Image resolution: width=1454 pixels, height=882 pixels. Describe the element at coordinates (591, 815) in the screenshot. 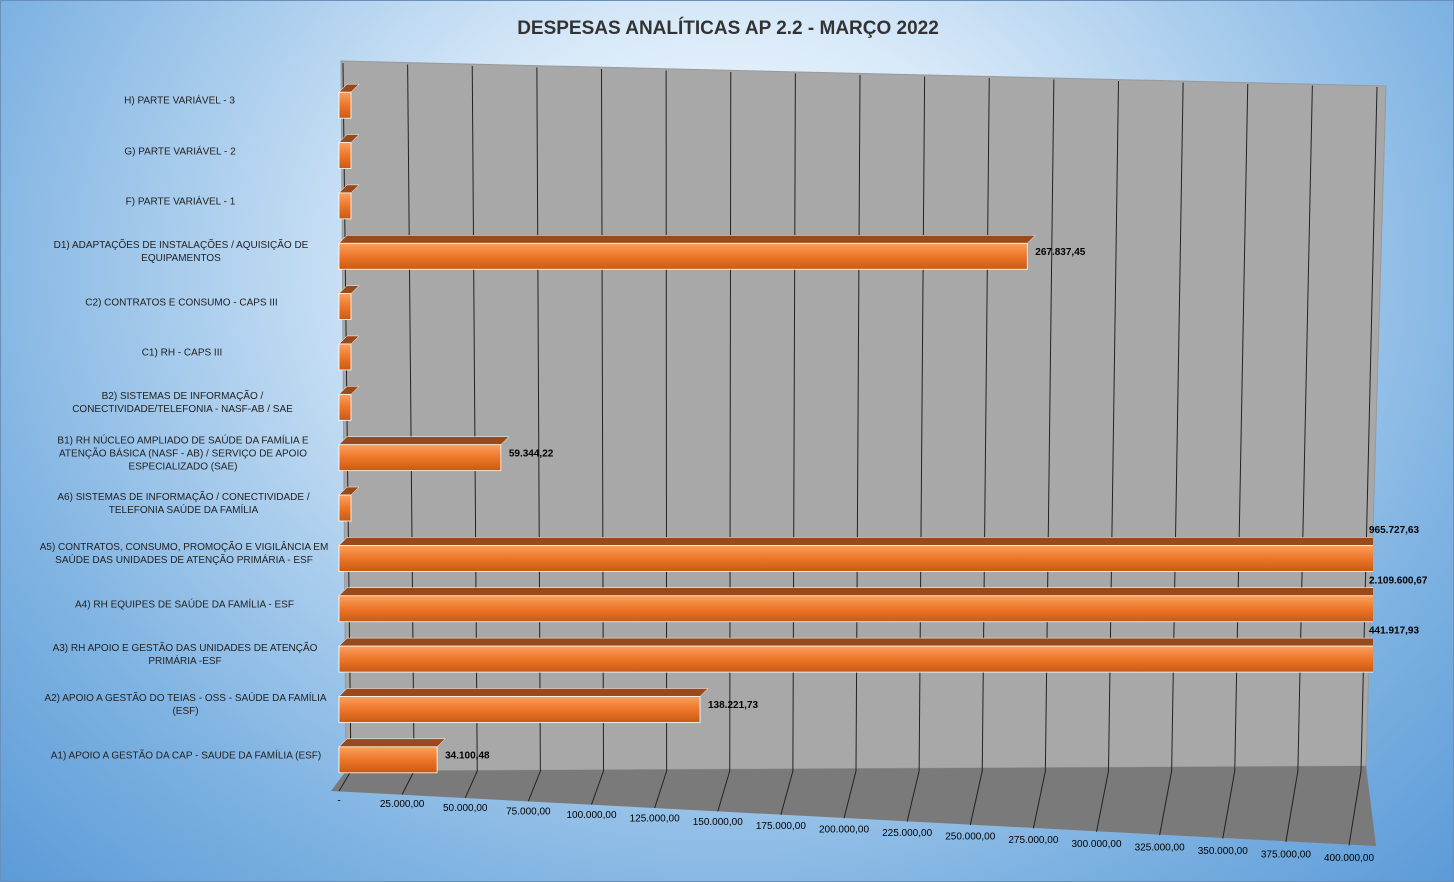

I see `x-tick-label: 100.000,00` at that location.